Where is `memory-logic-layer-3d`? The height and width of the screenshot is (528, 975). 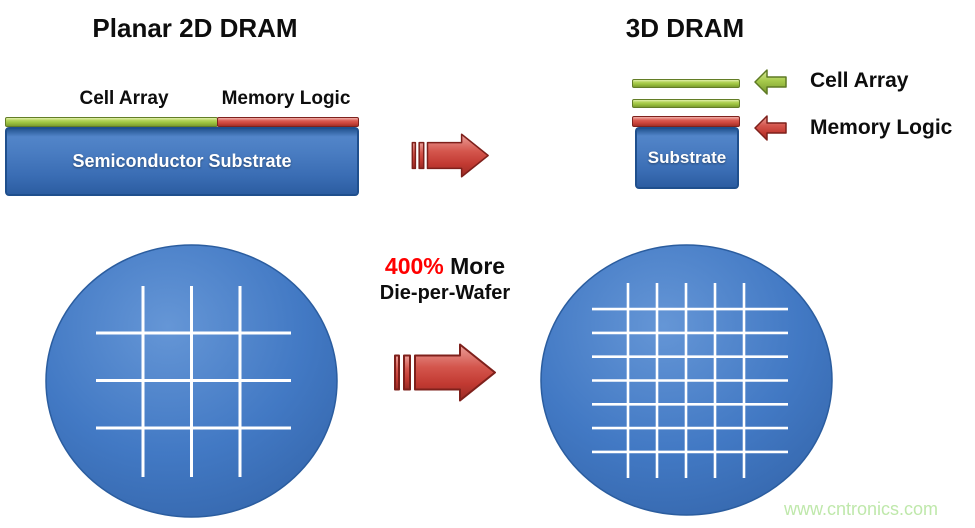 memory-logic-layer-3d is located at coordinates (686, 121).